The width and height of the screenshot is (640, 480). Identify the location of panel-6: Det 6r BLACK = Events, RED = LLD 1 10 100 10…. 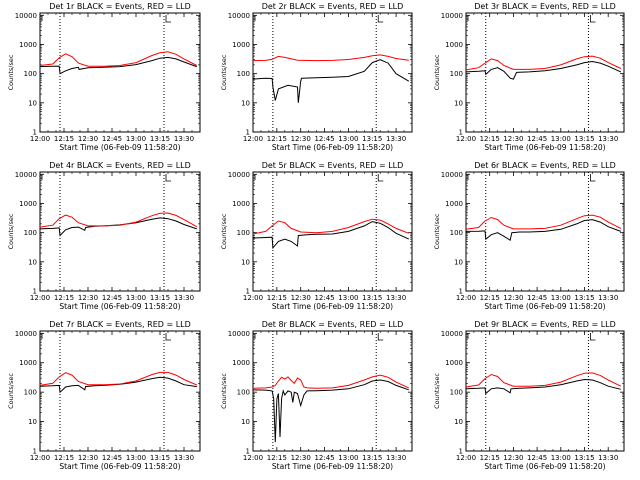
(529, 236).